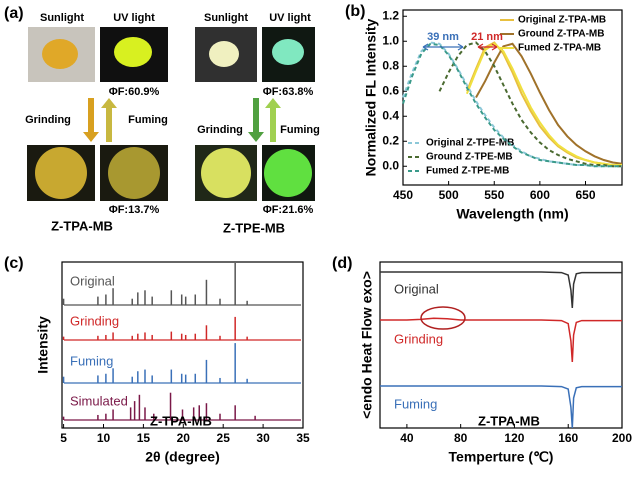  Describe the element at coordinates (501, 457) in the screenshot. I see `x-axis-title: Temperture (℃)` at that location.